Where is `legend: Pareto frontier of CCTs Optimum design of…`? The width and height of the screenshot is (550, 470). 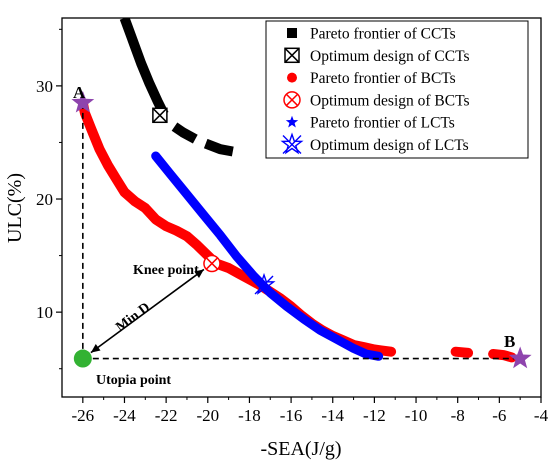 legend: Pareto frontier of CCTs Optimum design of… is located at coordinates (397, 89).